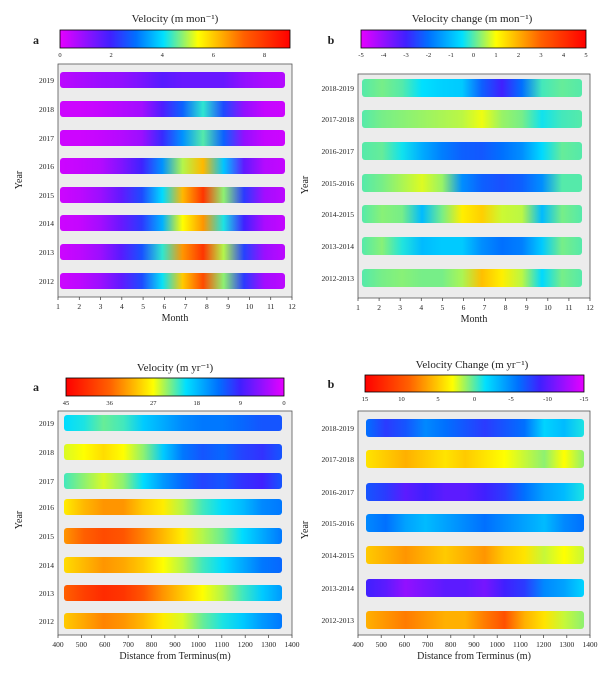 Image resolution: width=600 pixels, height=684 pixels. Describe the element at coordinates (401, 399) in the screenshot. I see `colorbar-tick-label: 10` at that location.